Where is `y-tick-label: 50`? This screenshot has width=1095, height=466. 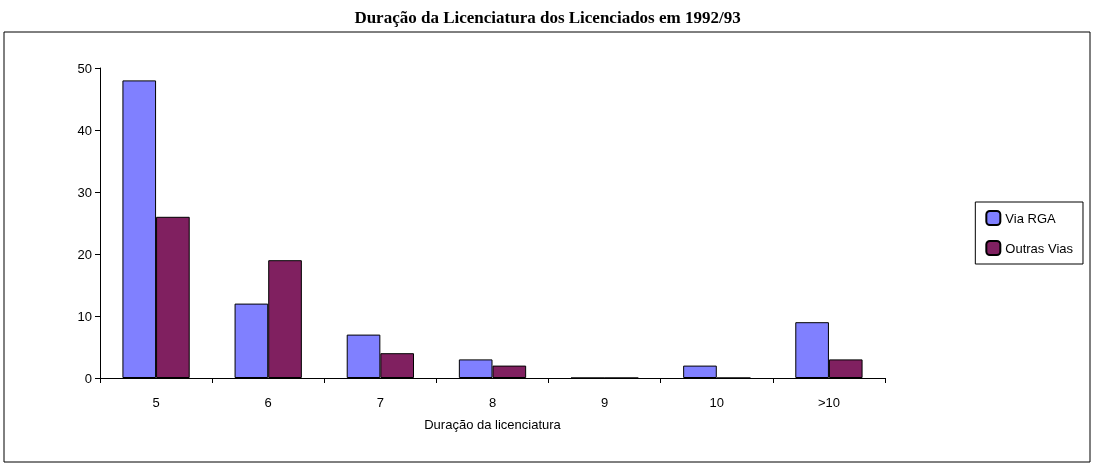
y-tick-label: 50 is located at coordinates (84, 68).